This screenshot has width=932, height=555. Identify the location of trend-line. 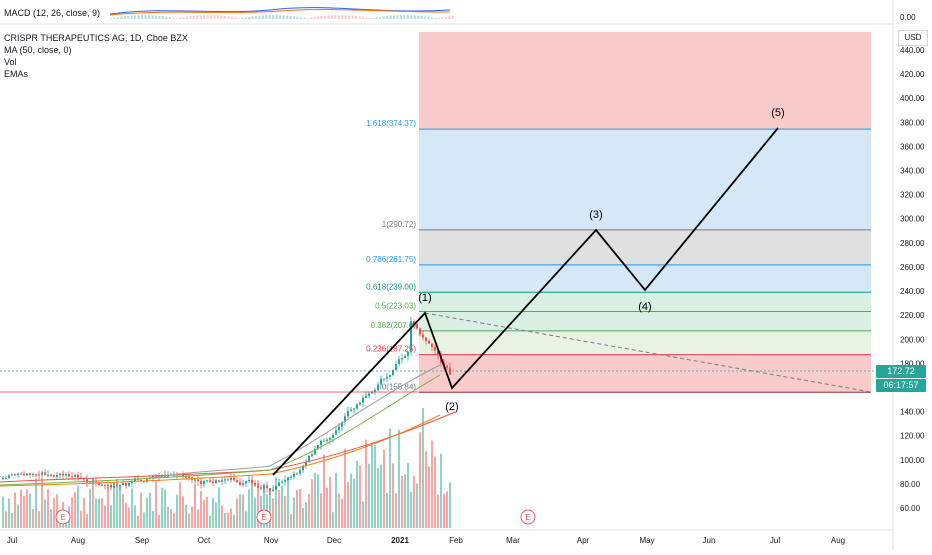
(648, 352).